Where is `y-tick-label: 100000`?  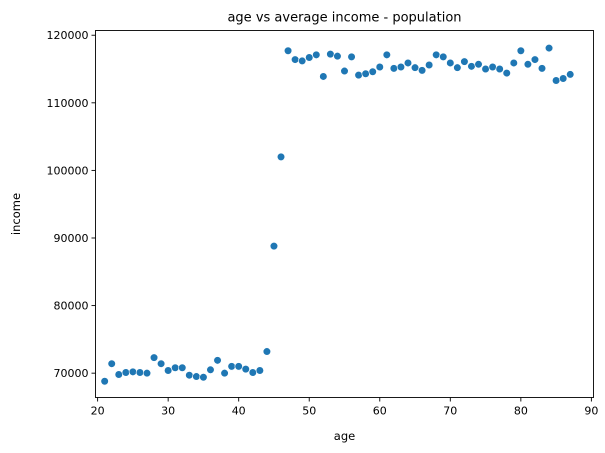
y-tick-label: 100000 is located at coordinates (68, 170).